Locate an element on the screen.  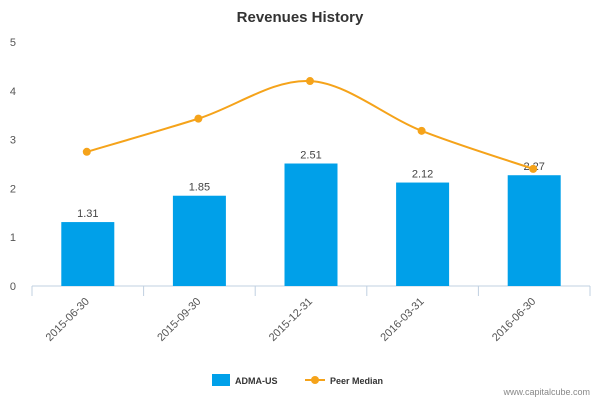
legend: ADMA-US Peer Median is located at coordinates (297, 380).